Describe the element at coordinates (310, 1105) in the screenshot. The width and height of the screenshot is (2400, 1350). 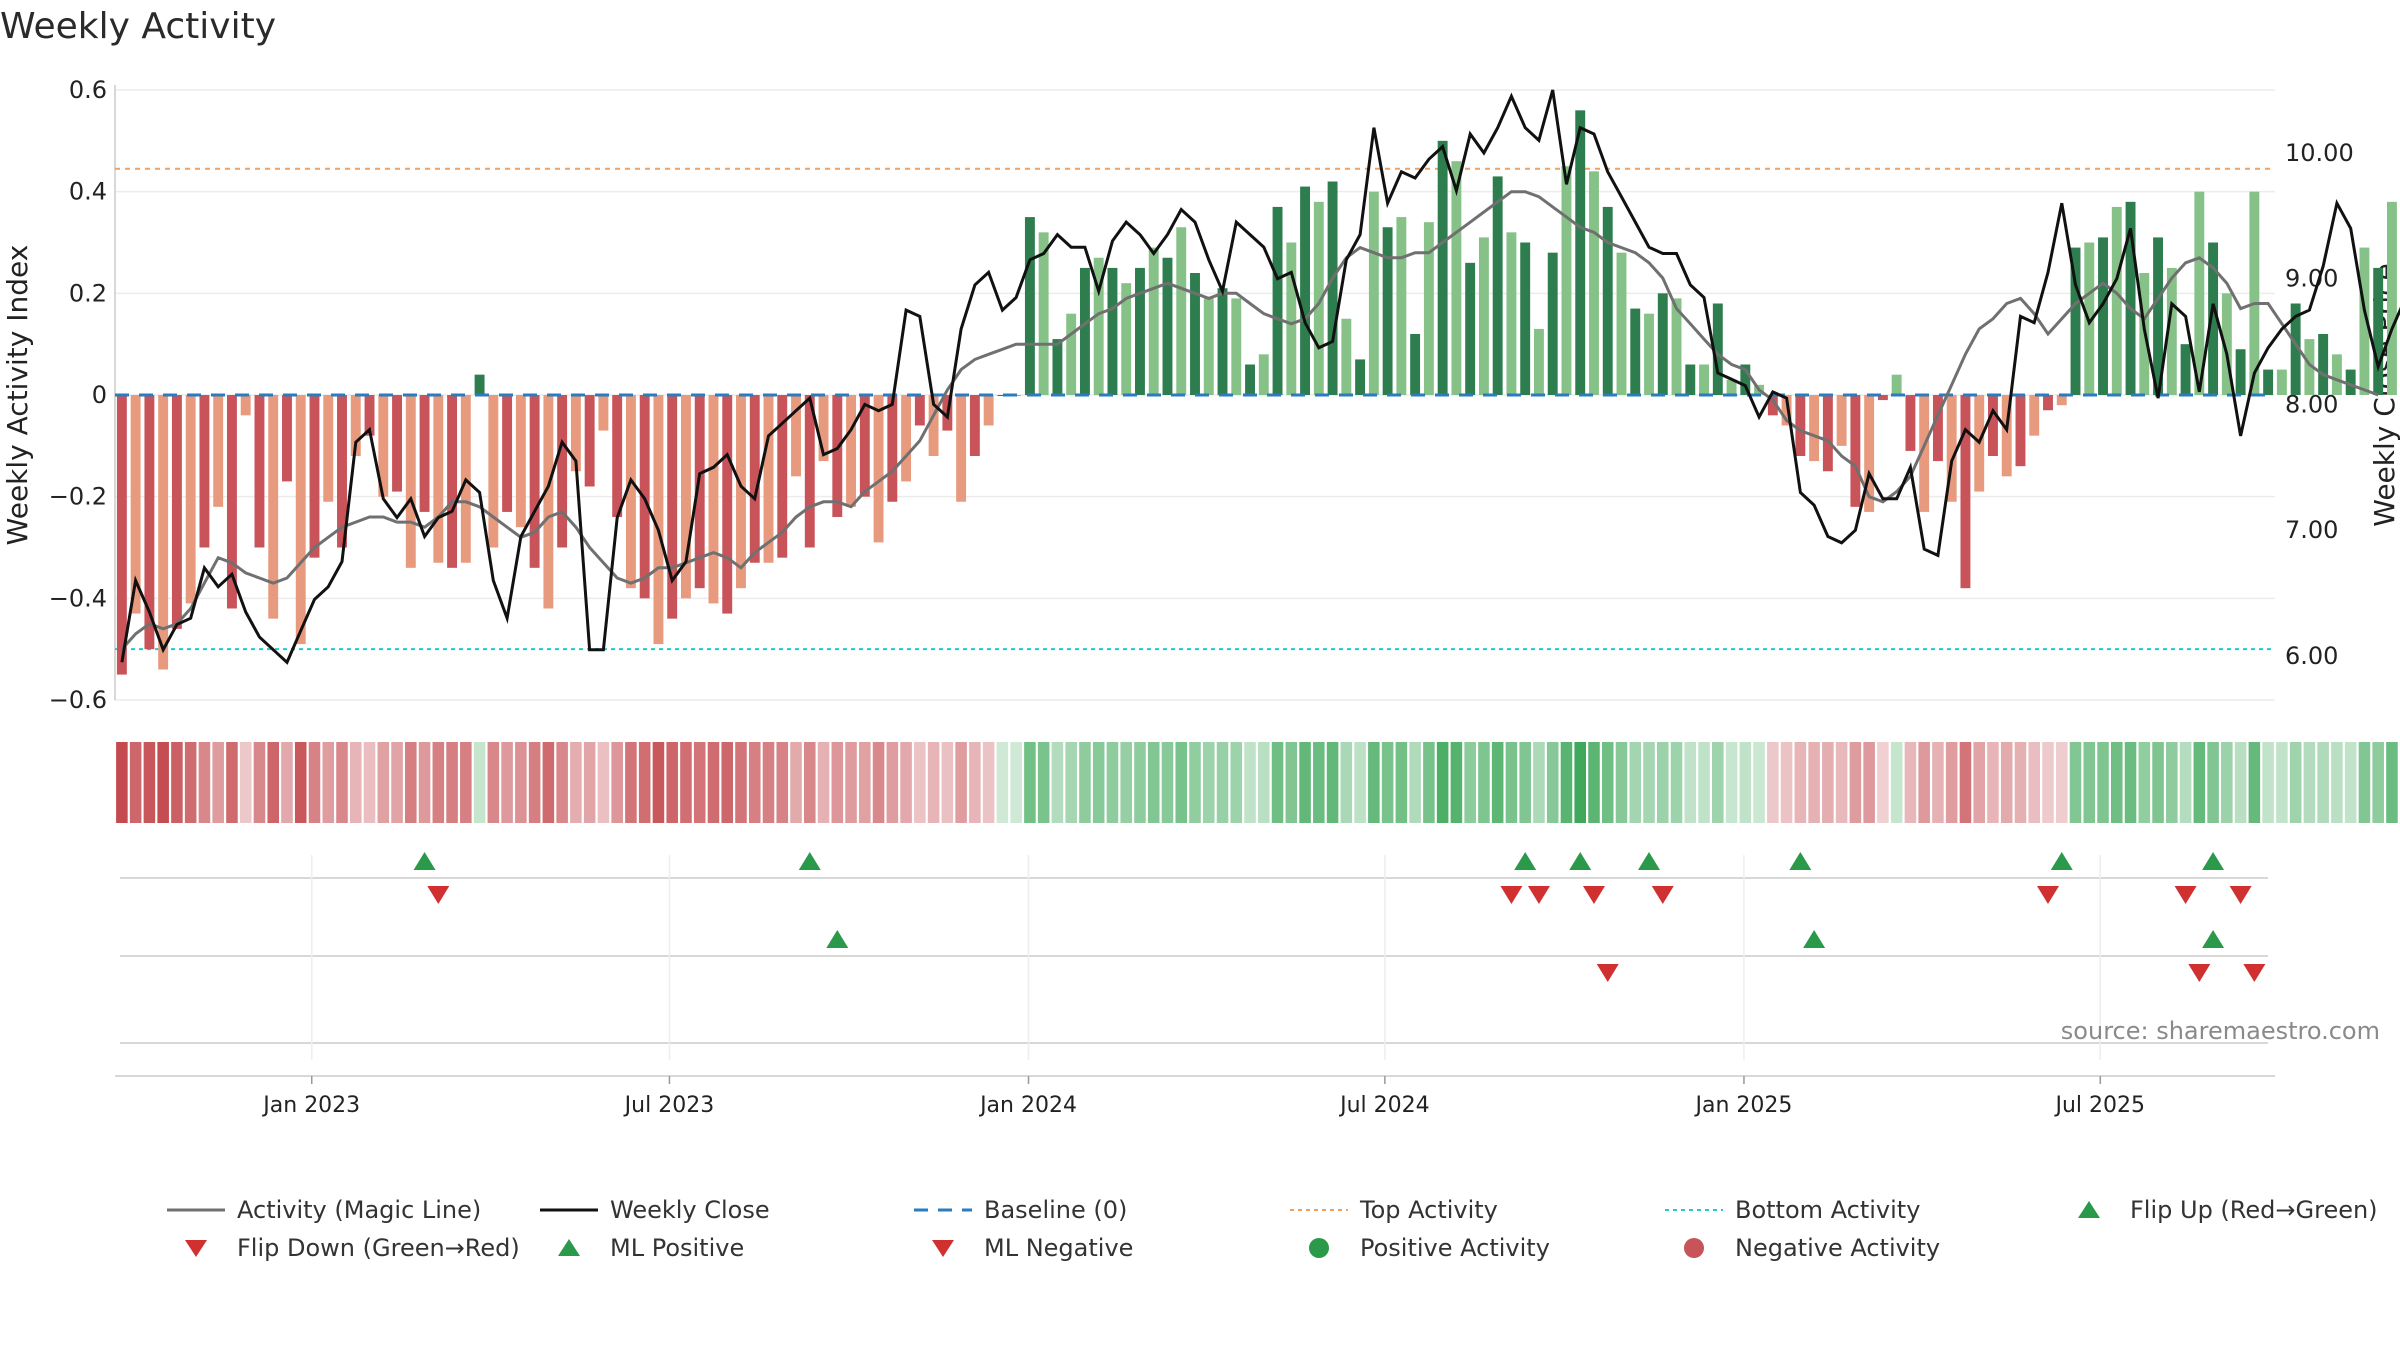
I see `x-tick-label: Jan 2023` at that location.